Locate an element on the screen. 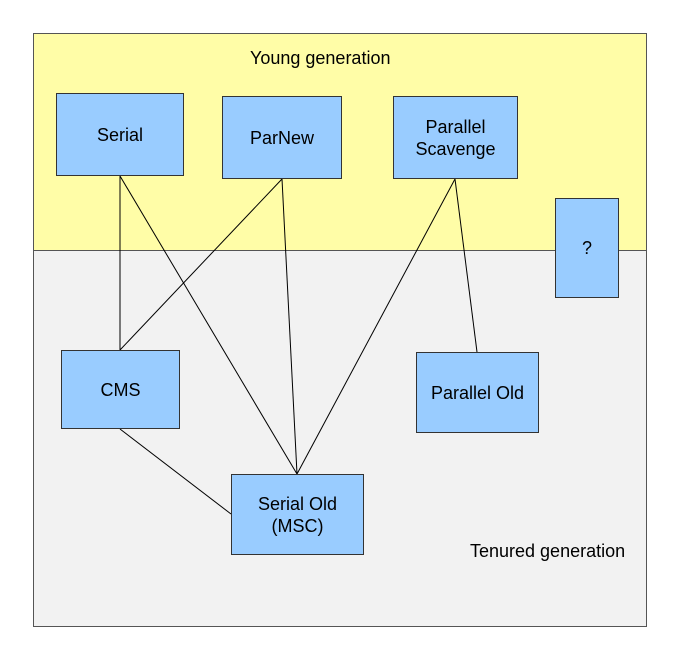 This screenshot has width=693, height=662. connection-parallel-scavenge-to-parallel-old is located at coordinates (466, 265).